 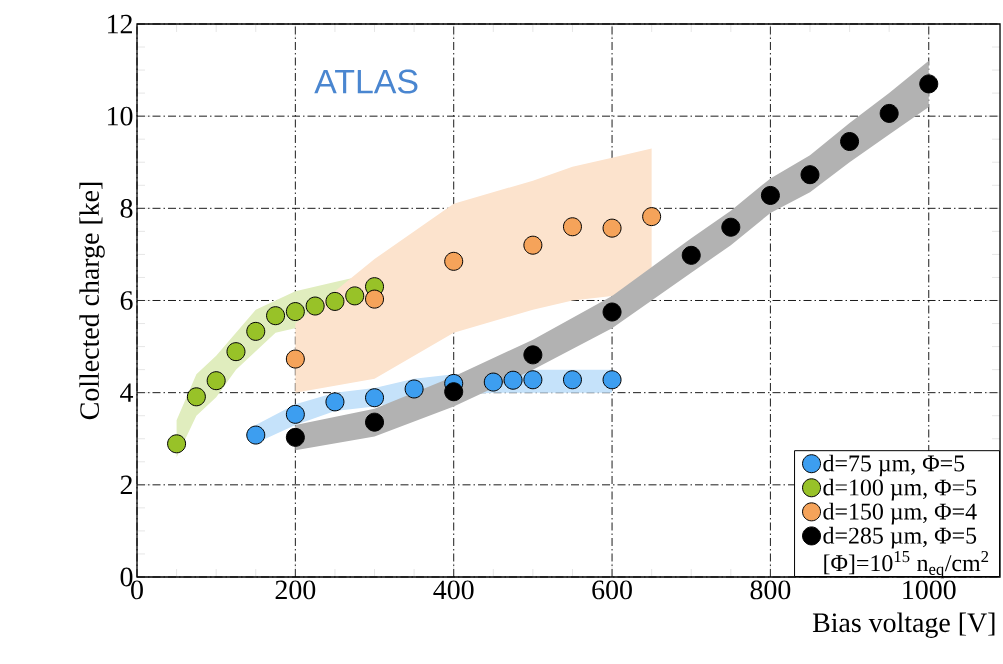 I want to click on x-tick-label: 1000, so click(x=929, y=590).